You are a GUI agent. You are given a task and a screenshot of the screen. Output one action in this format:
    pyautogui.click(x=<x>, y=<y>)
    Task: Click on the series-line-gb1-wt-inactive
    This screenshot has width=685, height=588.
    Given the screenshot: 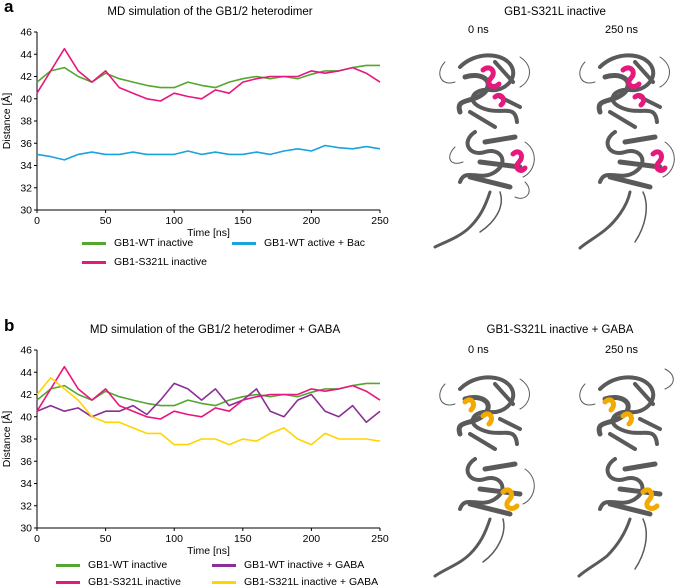 What is the action you would take?
    pyautogui.click(x=208, y=76)
    